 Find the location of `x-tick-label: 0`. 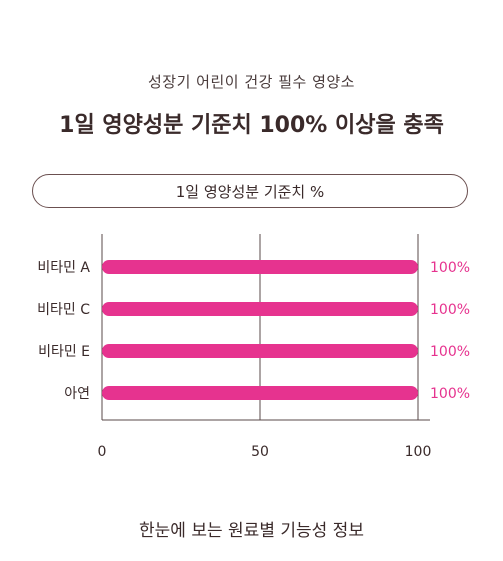

x-tick-label: 0 is located at coordinates (102, 452).